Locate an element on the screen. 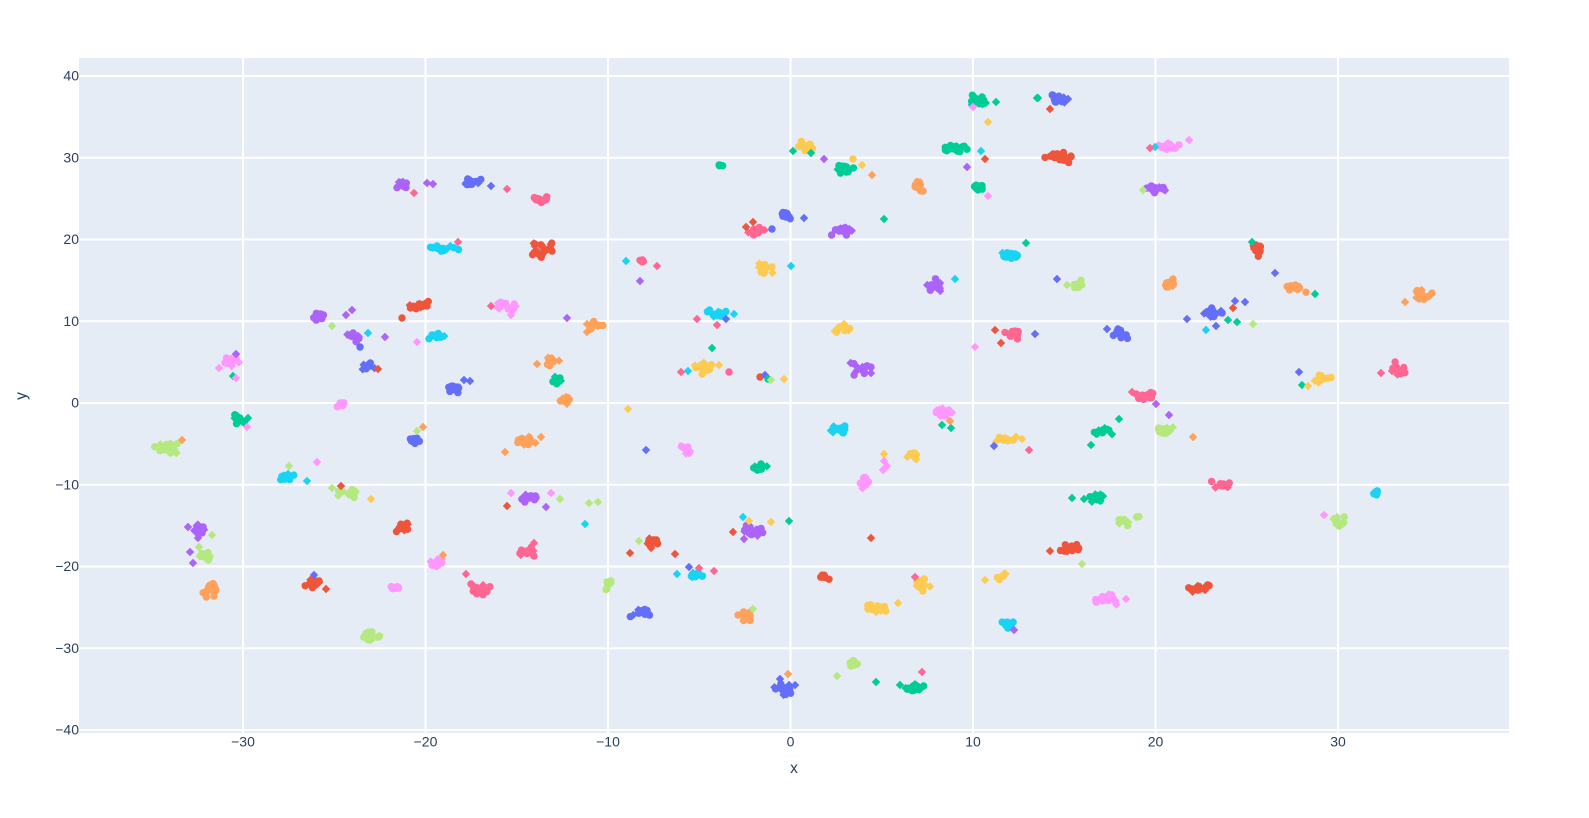 The width and height of the screenshot is (1589, 818). svg-text: x is located at coordinates (794, 768).